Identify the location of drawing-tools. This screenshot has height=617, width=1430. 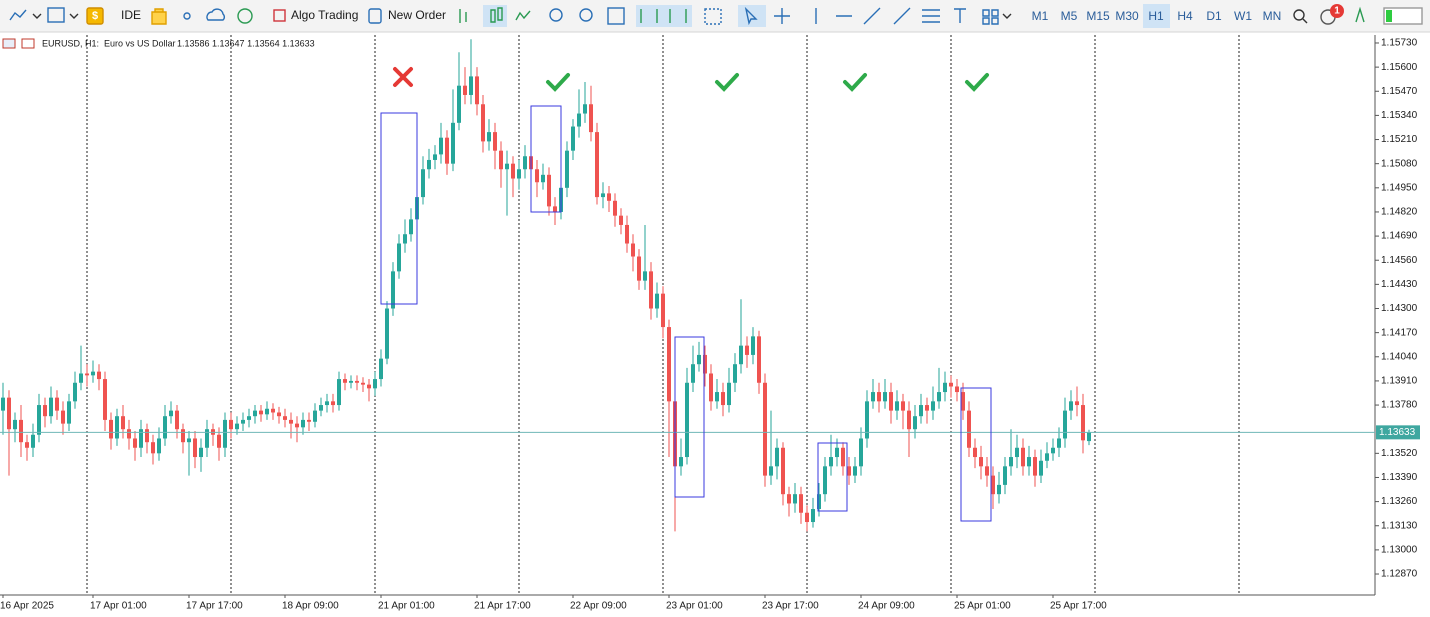
(877, 16).